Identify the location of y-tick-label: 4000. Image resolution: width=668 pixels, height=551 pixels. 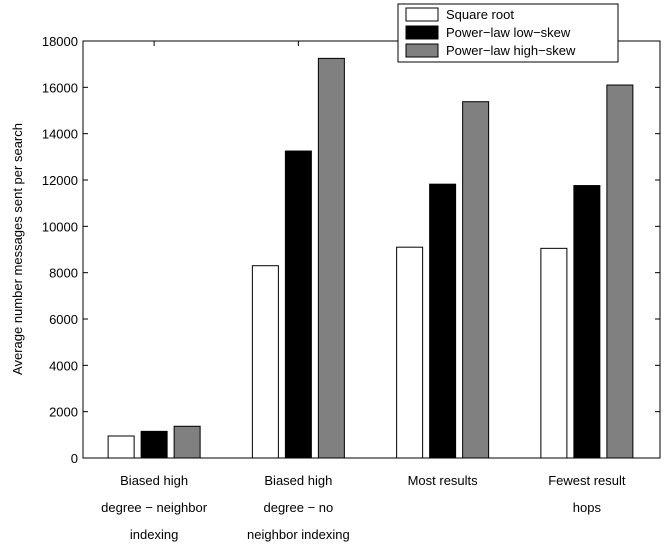
(63, 365).